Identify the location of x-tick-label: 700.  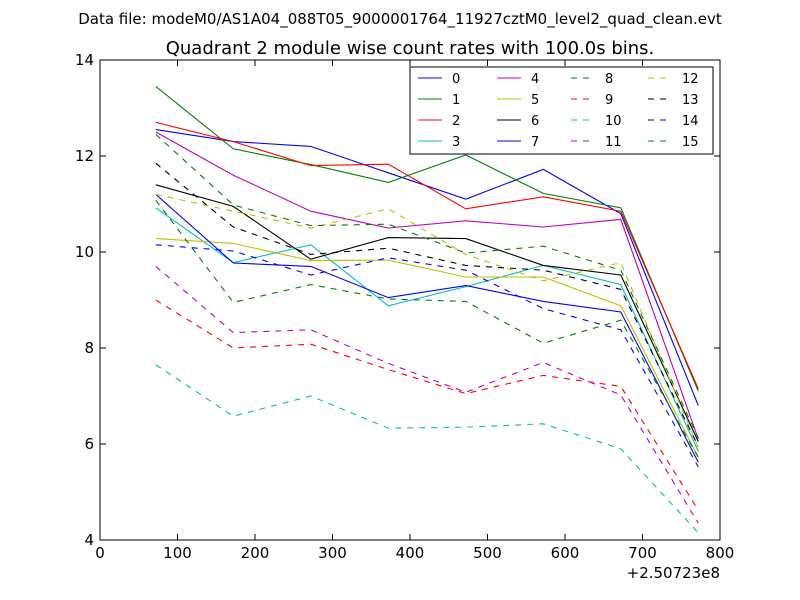
(642, 553).